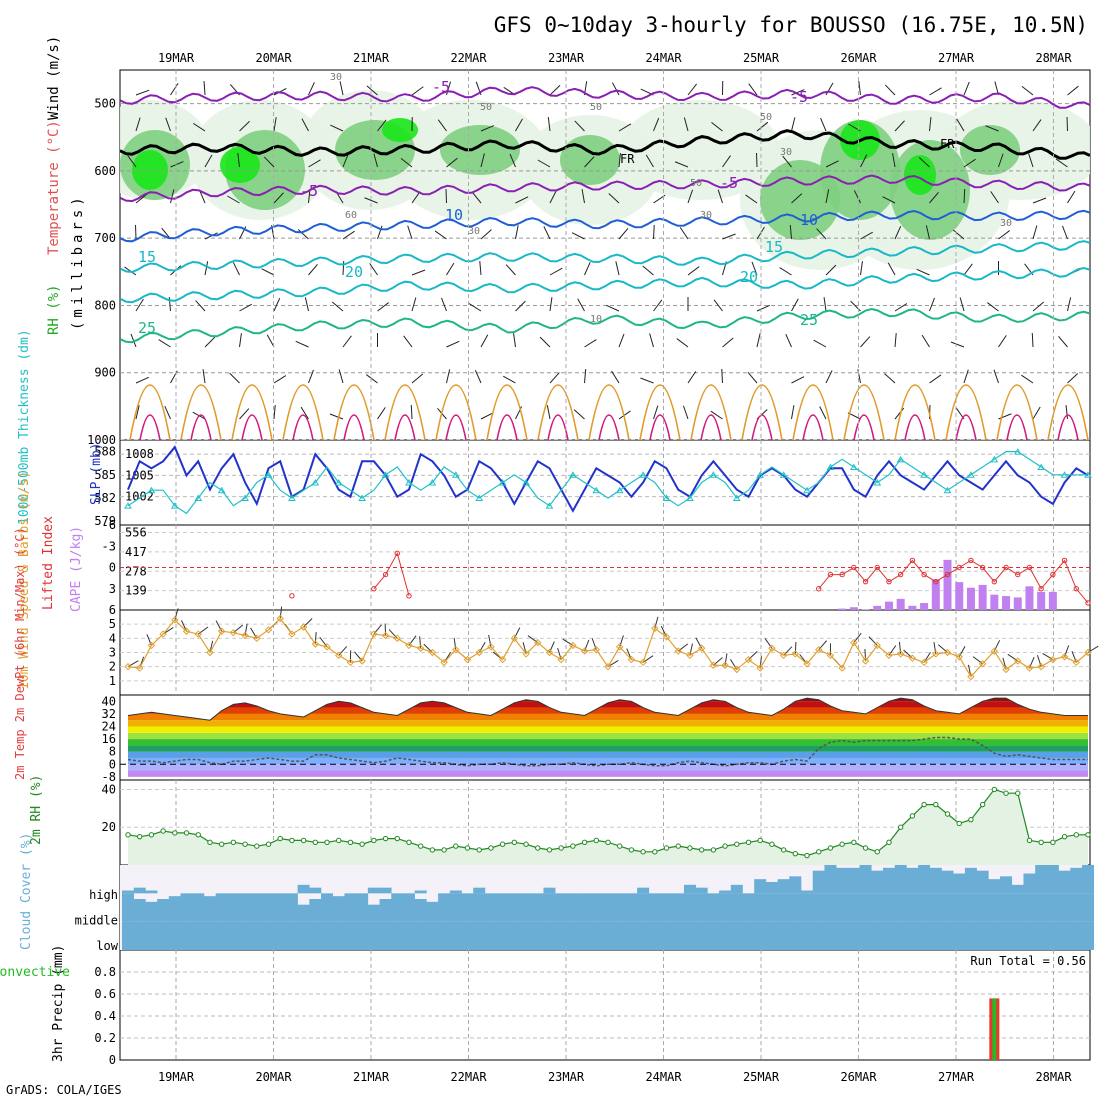  What do you see at coordinates (105, 972) in the screenshot?
I see `precip-tick: 0.8` at bounding box center [105, 972].